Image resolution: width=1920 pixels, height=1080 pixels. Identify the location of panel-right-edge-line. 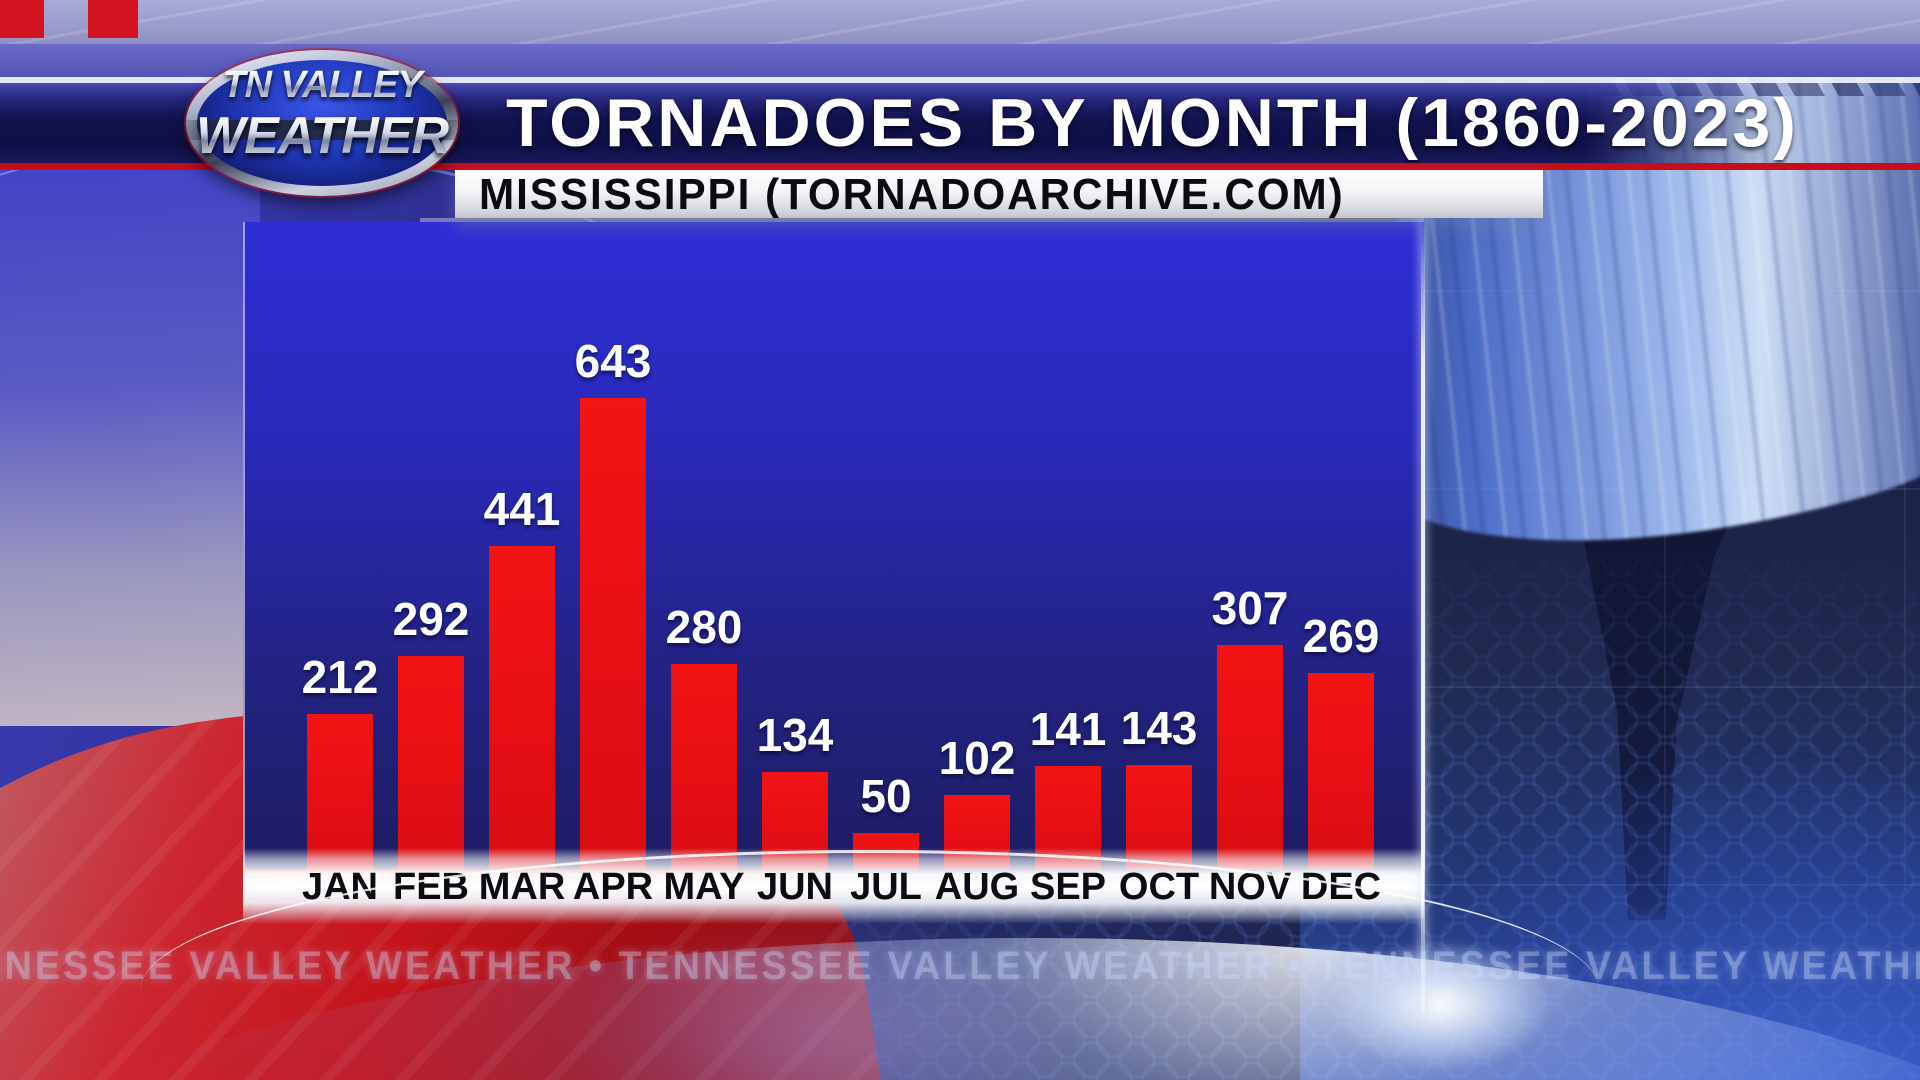
(1423, 614).